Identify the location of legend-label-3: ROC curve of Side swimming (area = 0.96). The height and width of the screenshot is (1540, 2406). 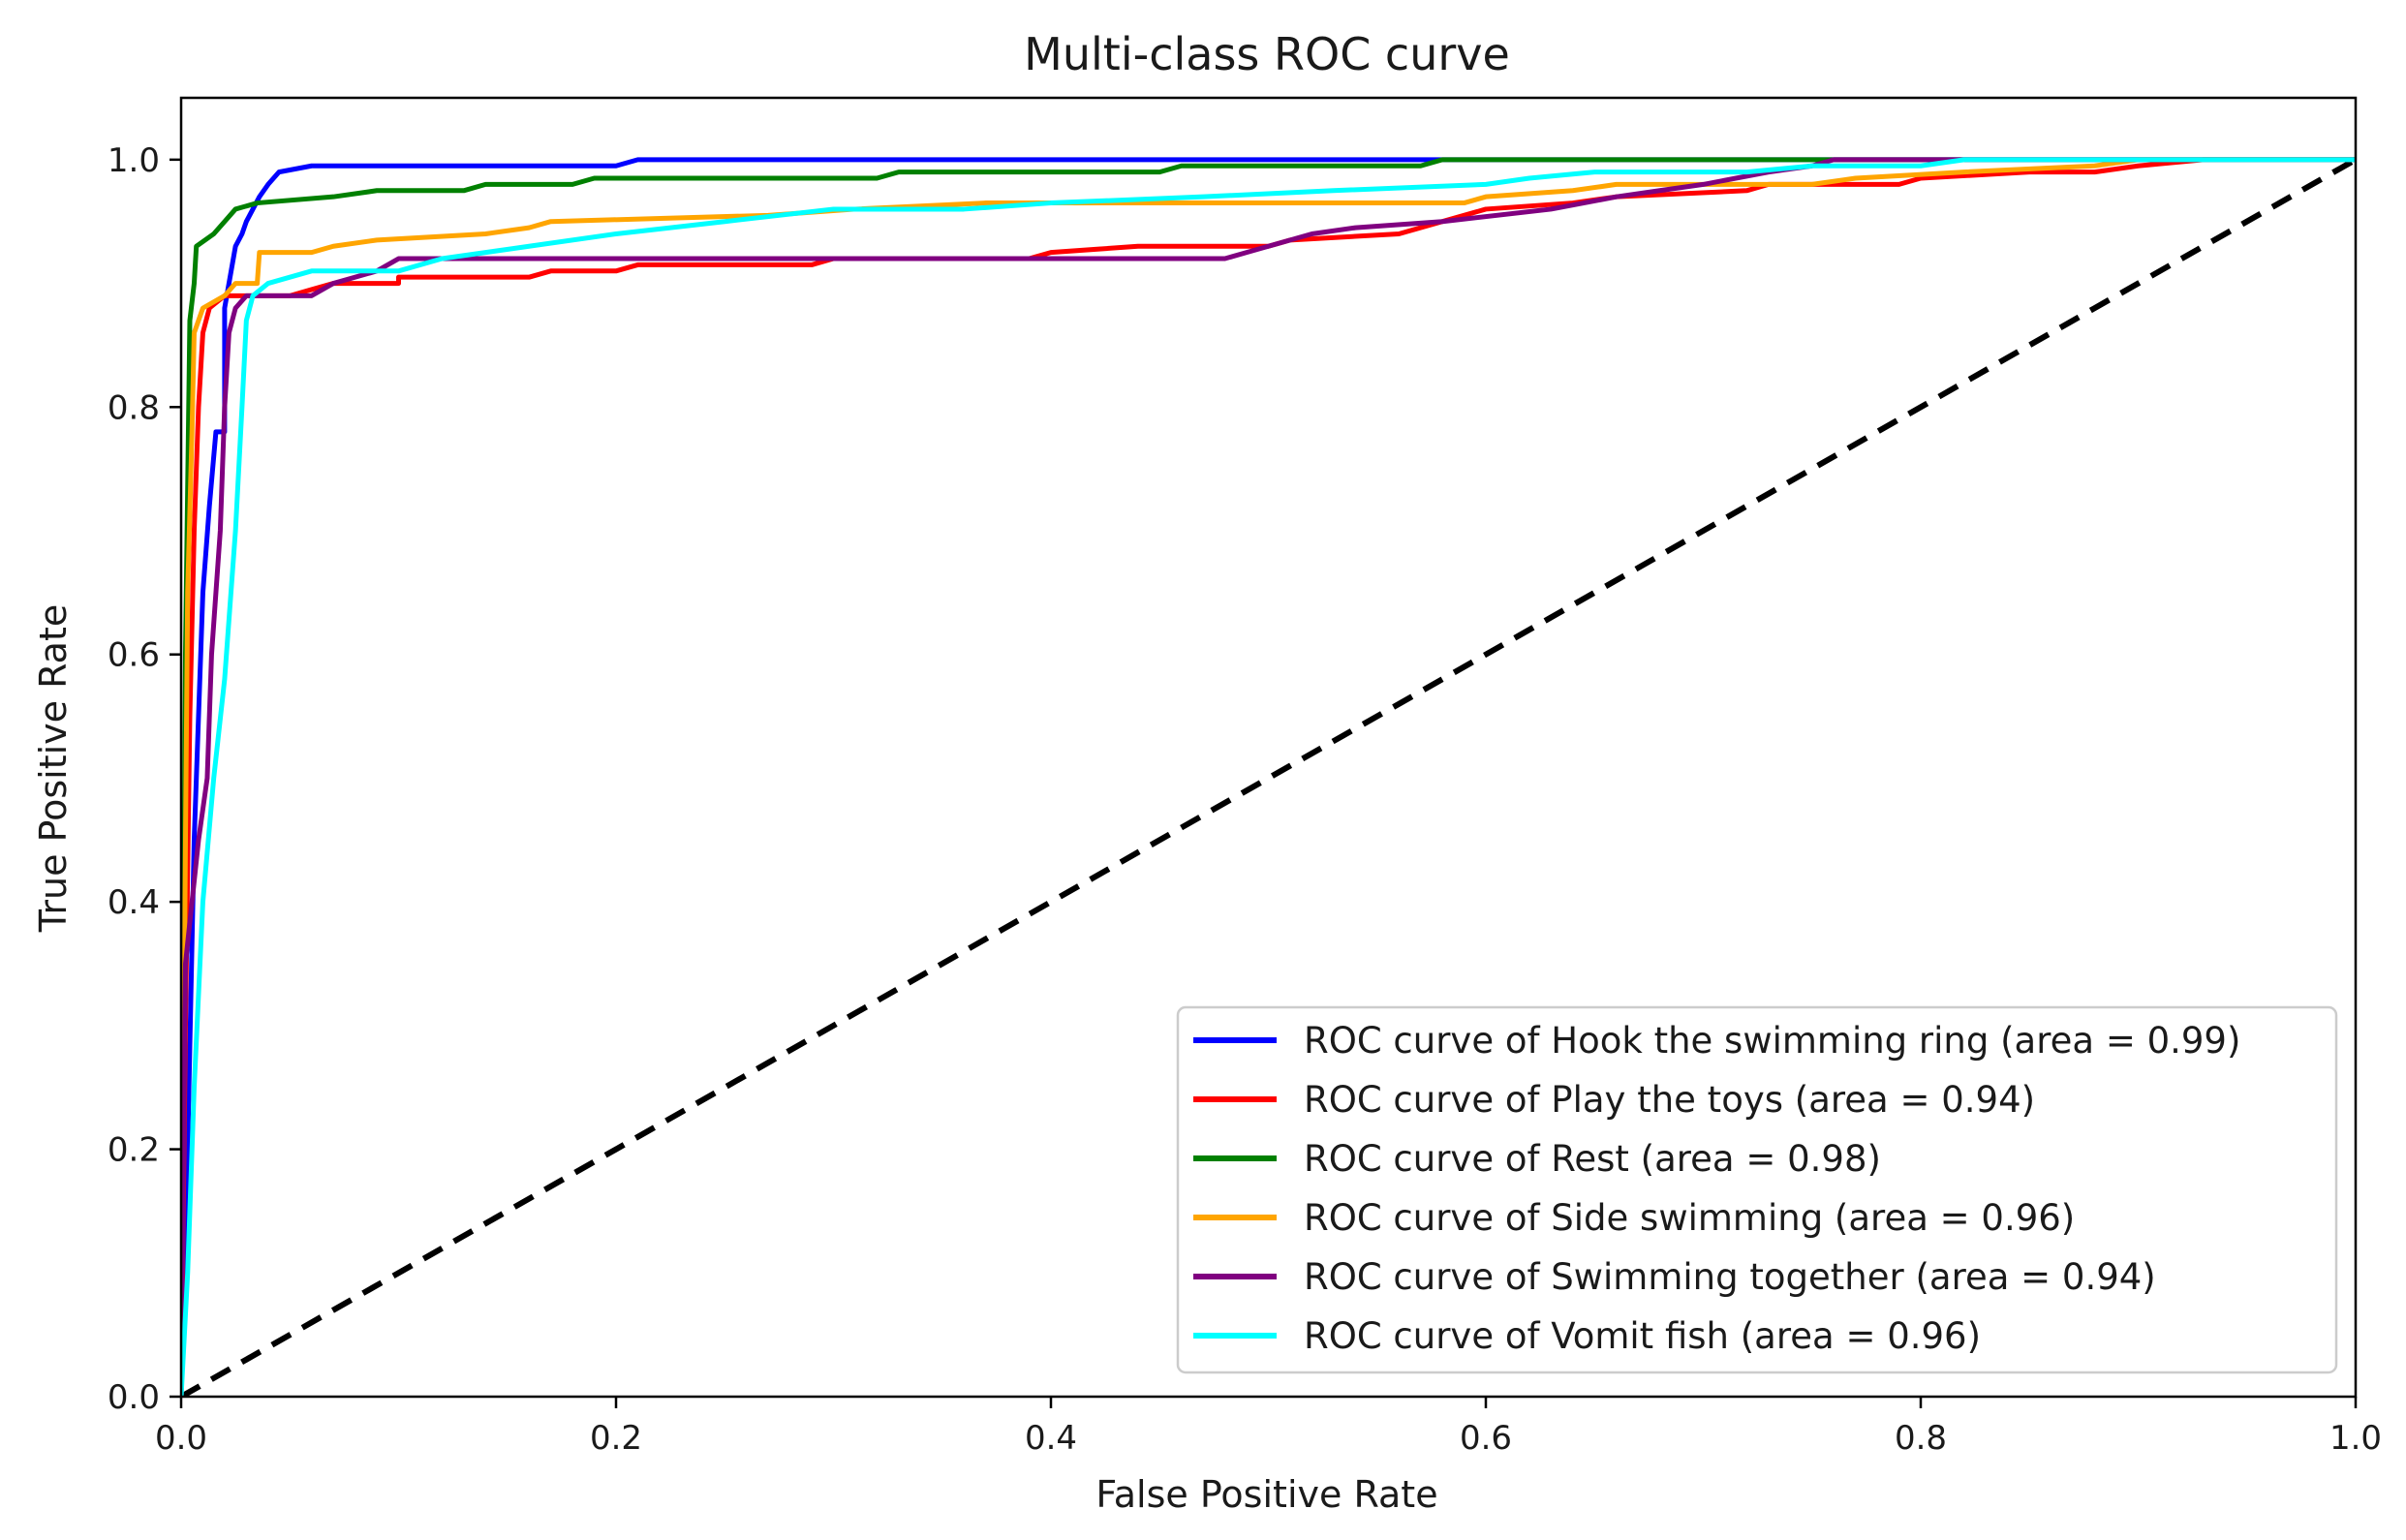
(1689, 1218).